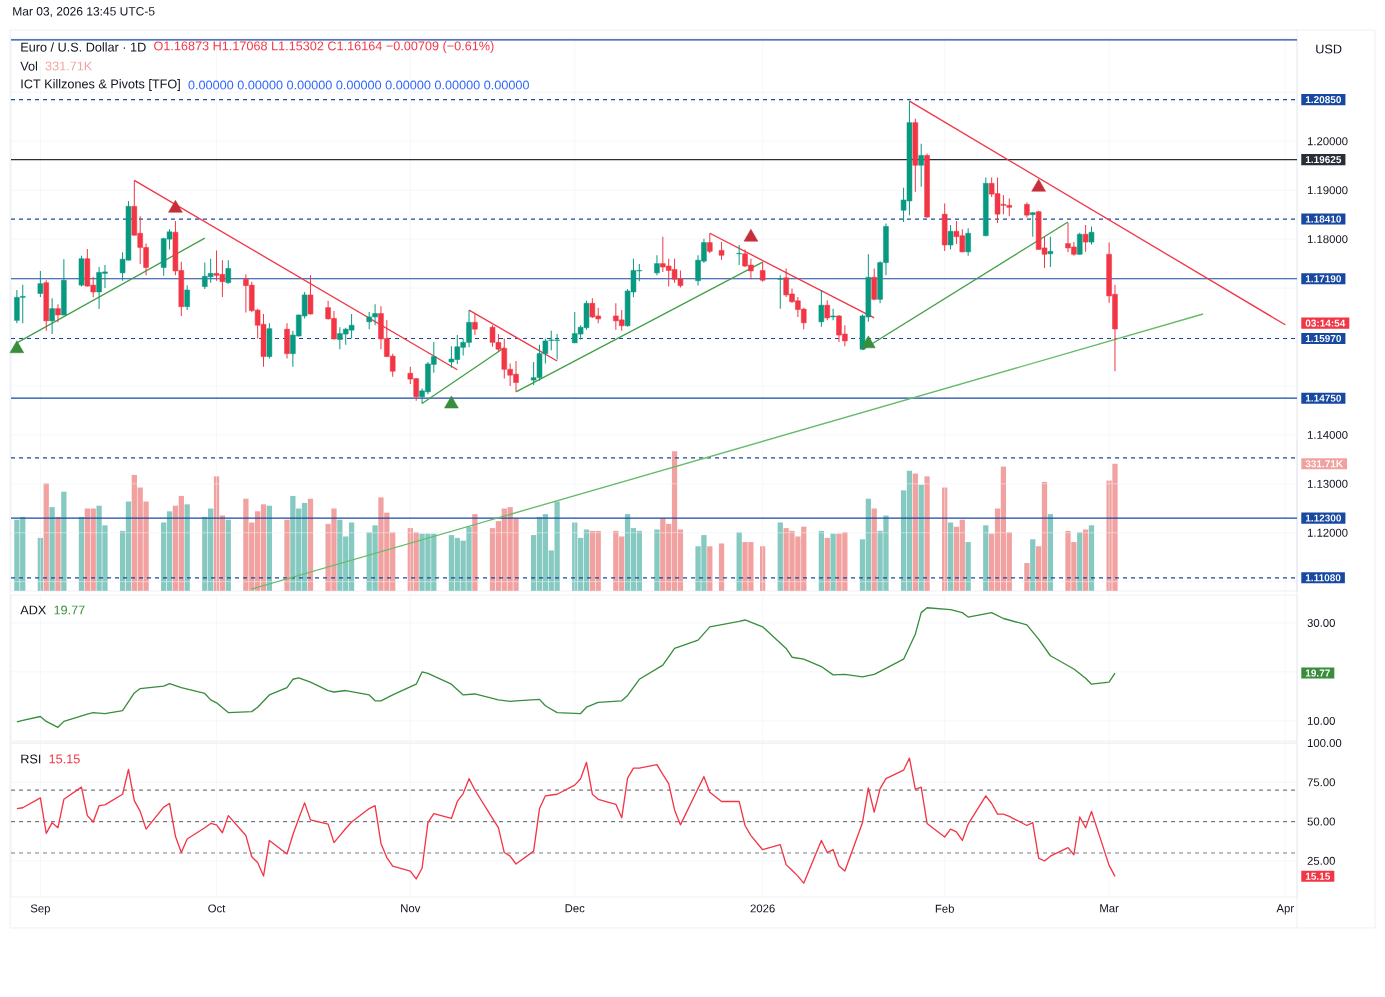 Image resolution: width=1385 pixels, height=997 pixels. I want to click on x-tick-label: Dec, so click(575, 908).